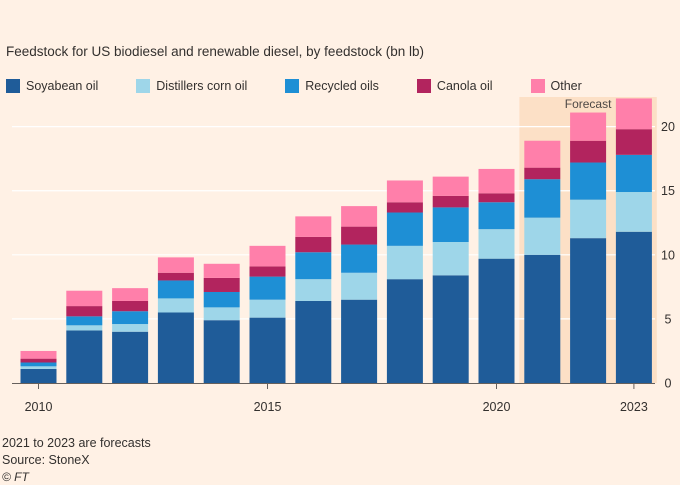  Describe the element at coordinates (450, 186) in the screenshot. I see `bar-2019-other` at that location.